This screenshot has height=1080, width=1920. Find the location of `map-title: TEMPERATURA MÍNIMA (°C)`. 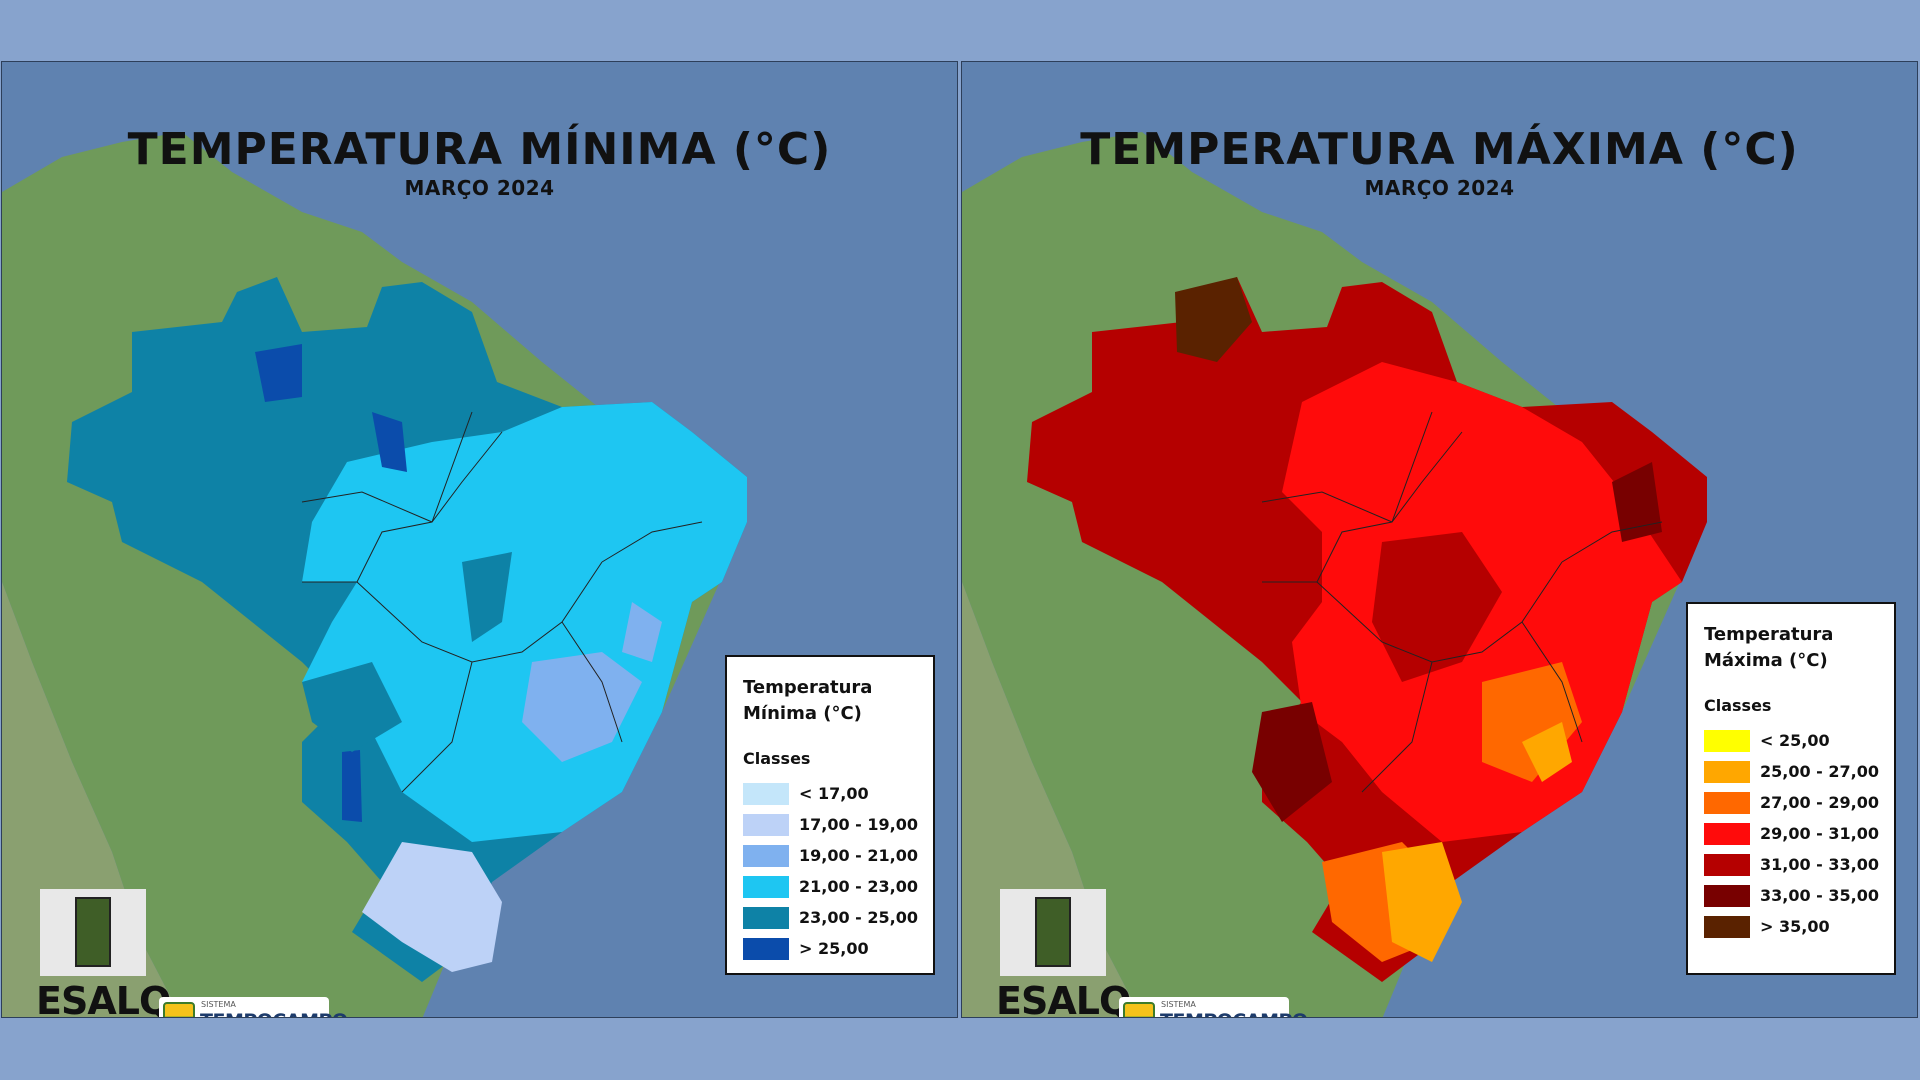

map-title: TEMPERATURA MÍNIMA (°C) is located at coordinates (479, 149).